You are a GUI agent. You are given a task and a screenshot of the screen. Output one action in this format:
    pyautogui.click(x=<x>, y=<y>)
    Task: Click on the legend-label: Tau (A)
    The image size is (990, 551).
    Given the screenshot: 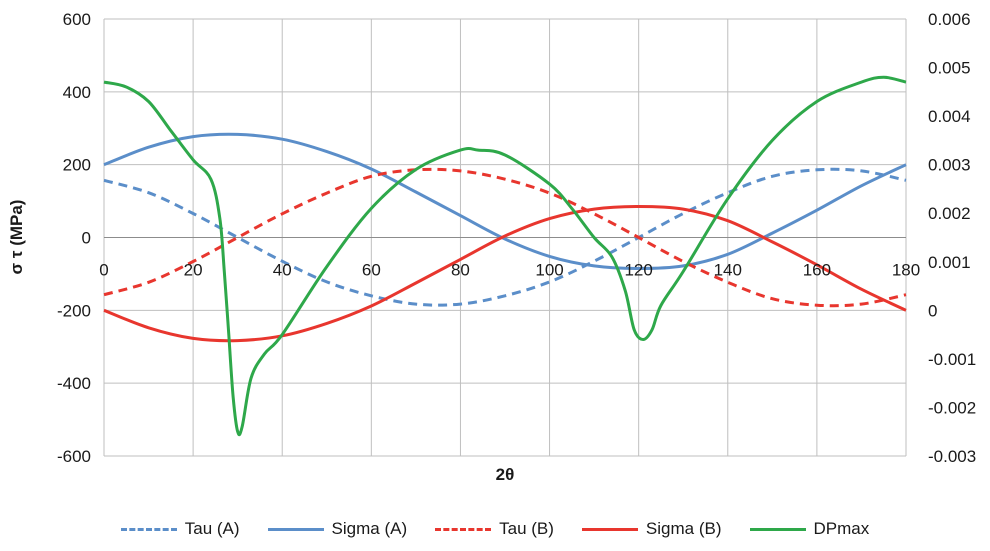 What is the action you would take?
    pyautogui.click(x=212, y=528)
    